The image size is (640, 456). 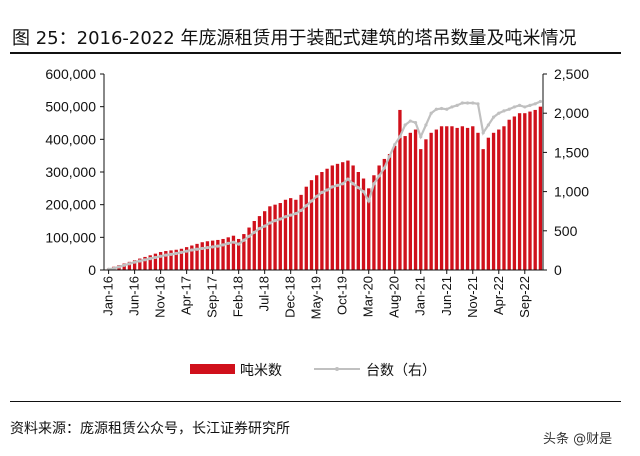 I want to click on watermark: 头条 @财是, so click(x=578, y=439).